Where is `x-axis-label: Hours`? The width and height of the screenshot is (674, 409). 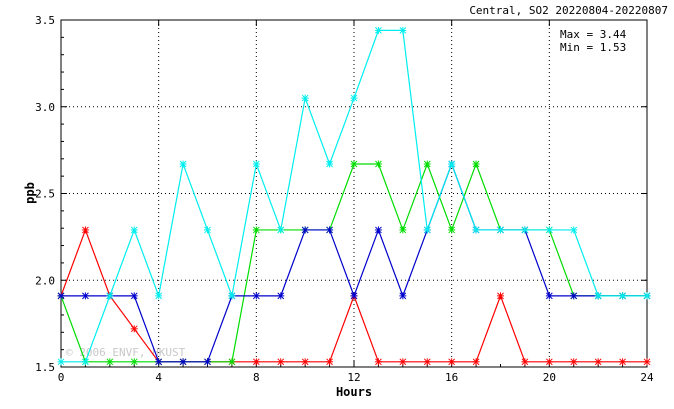
x-axis-label: Hours is located at coordinates (354, 392).